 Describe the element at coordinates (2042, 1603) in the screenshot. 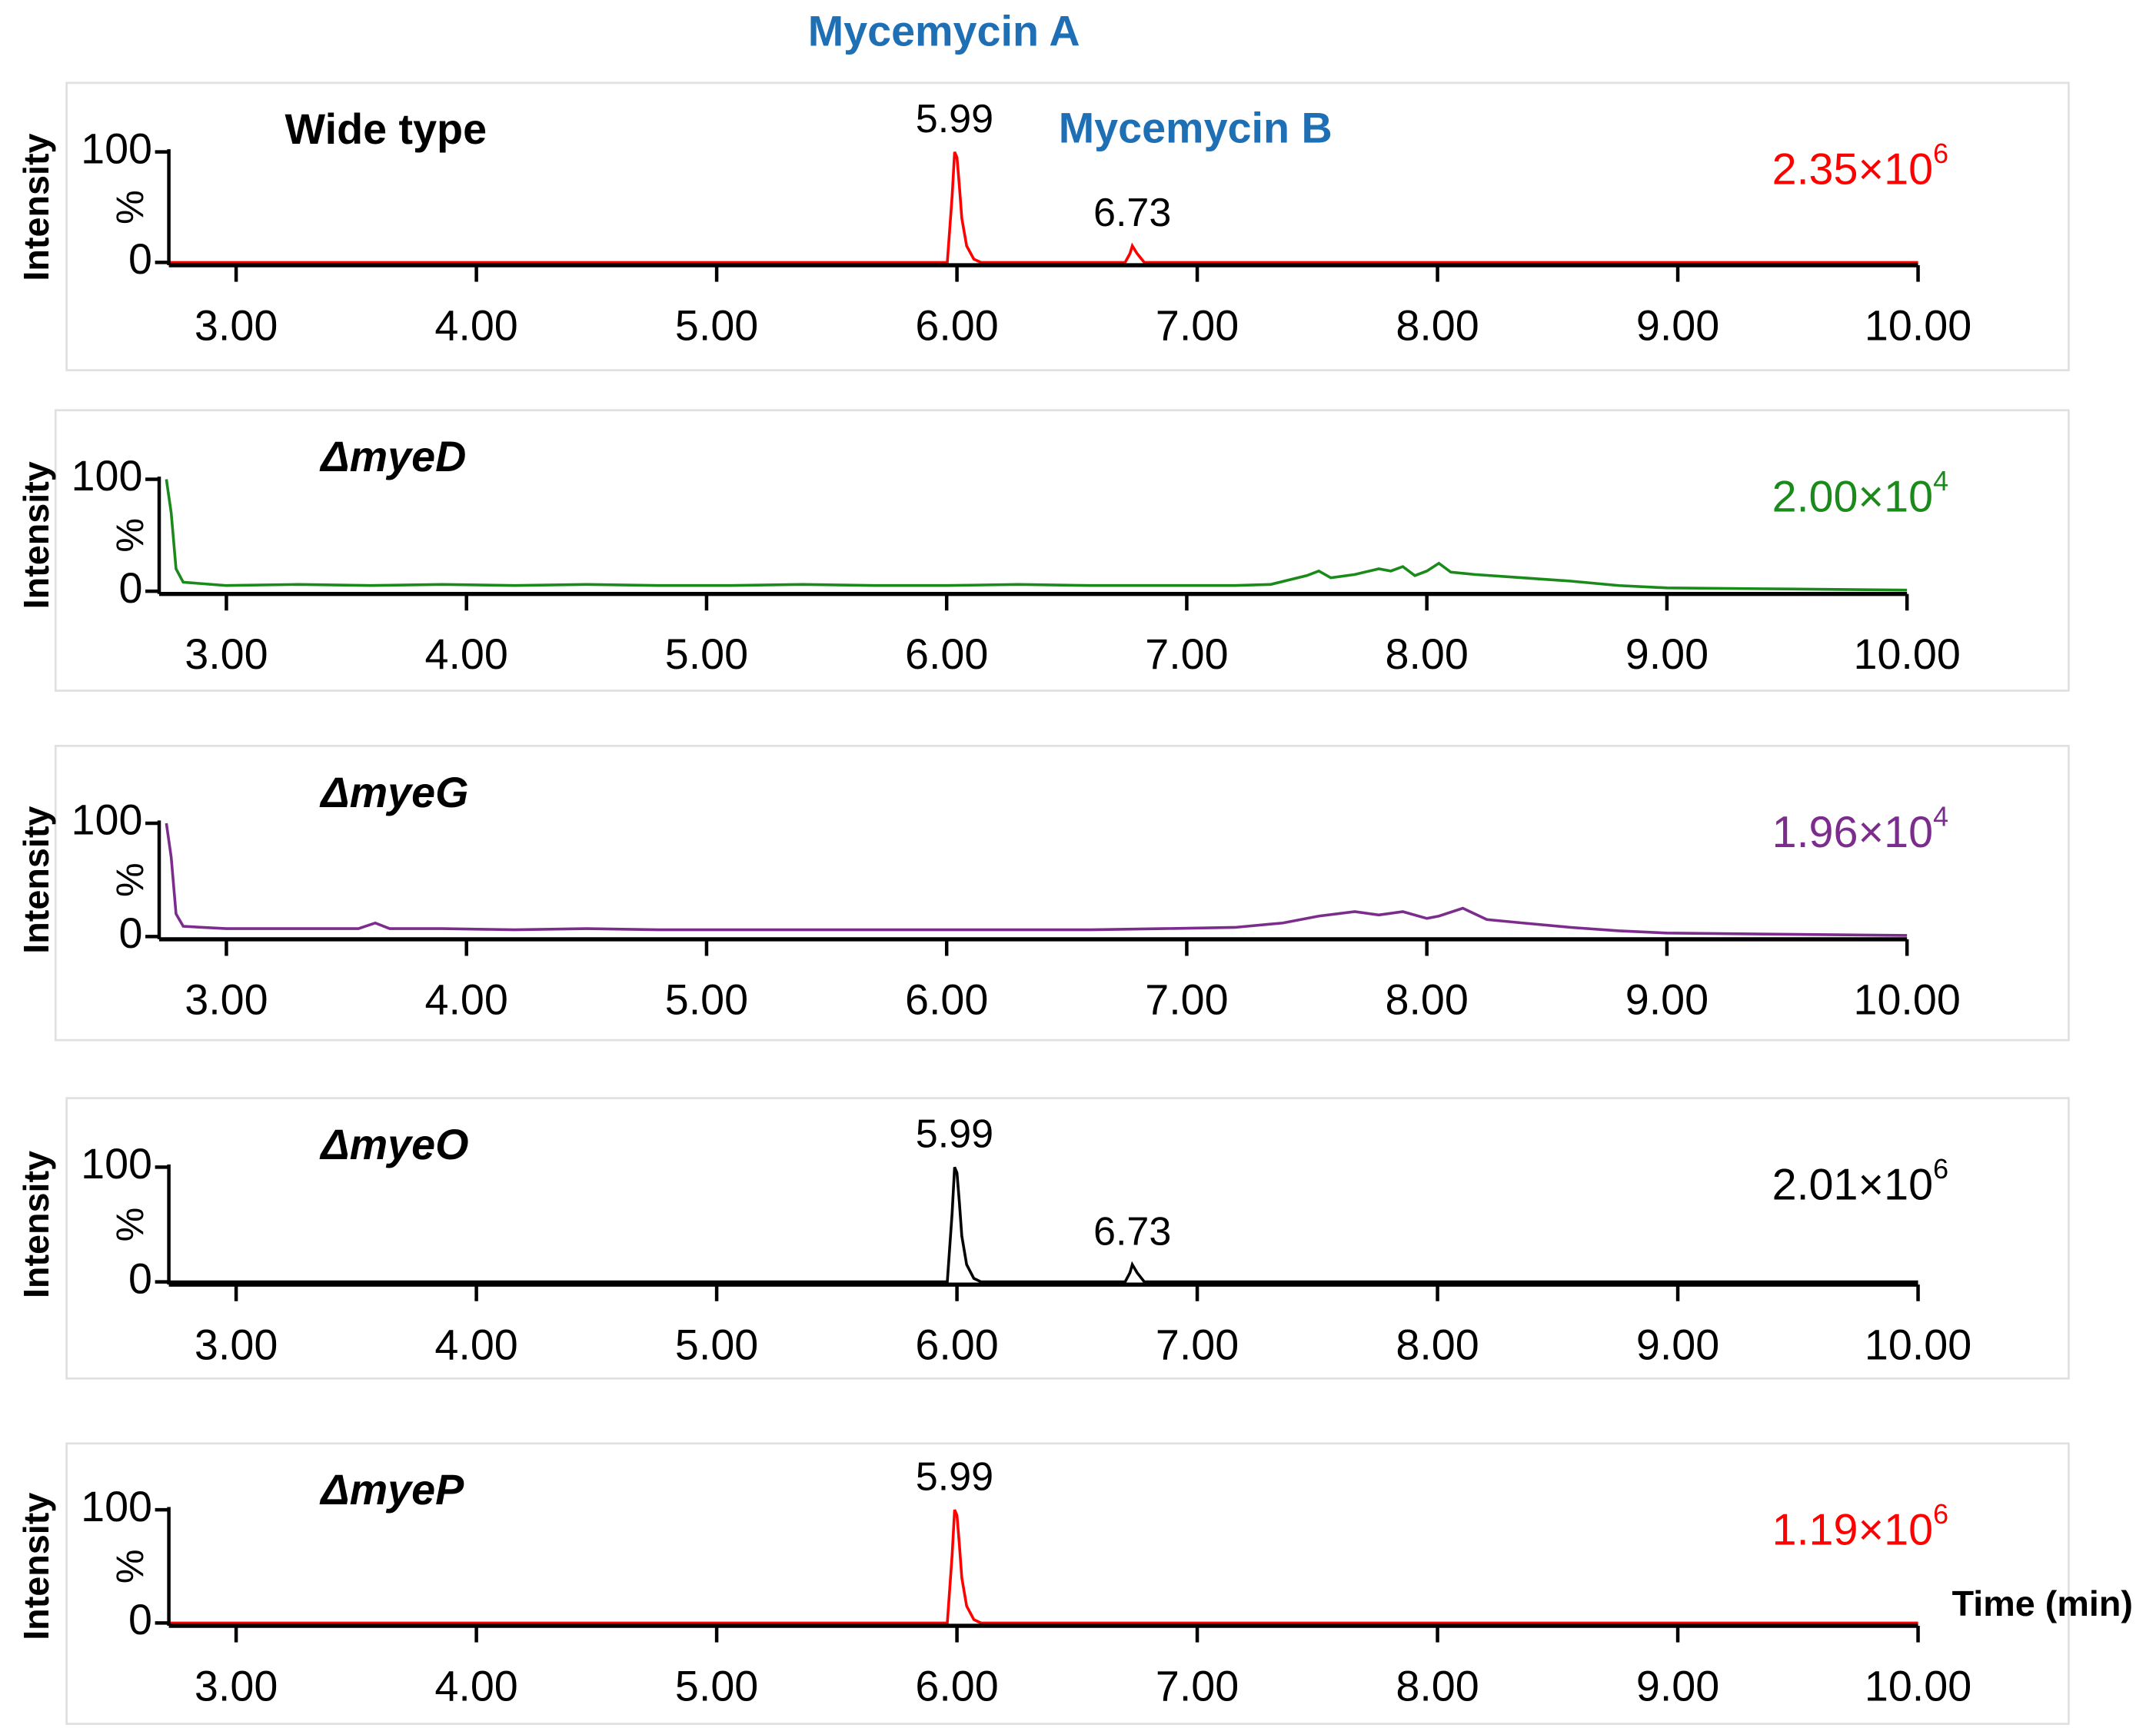

I see `x-axis-label: Time (min)` at that location.